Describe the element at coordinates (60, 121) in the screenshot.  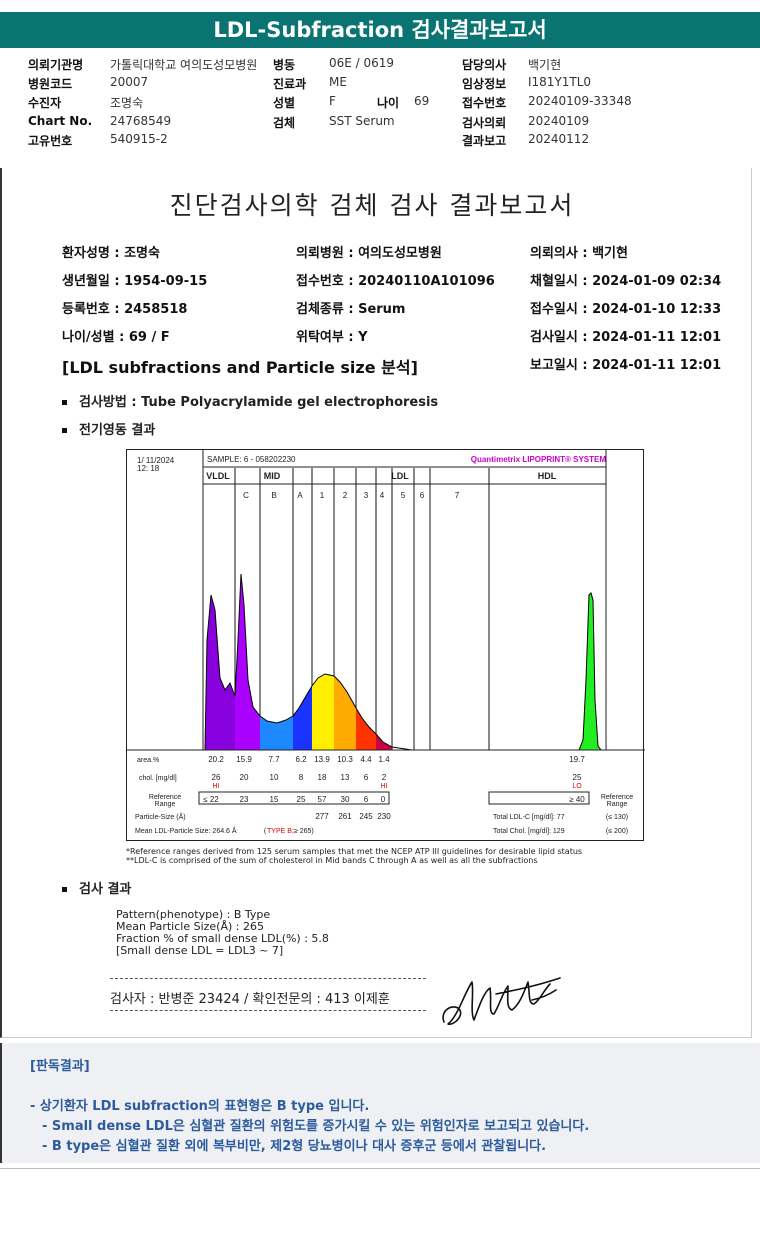
I see `chart-label: Chart No.` at that location.